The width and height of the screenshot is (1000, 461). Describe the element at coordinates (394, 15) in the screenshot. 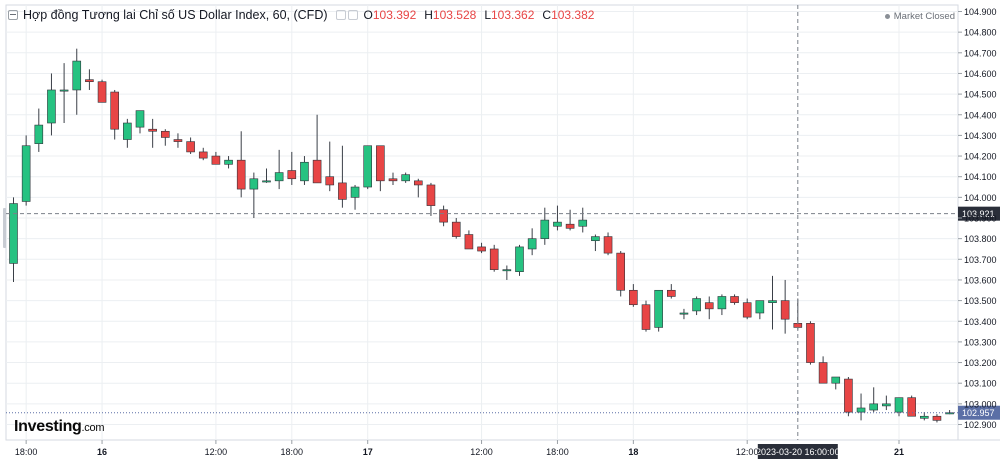

I see `open-value: 103.392` at that location.